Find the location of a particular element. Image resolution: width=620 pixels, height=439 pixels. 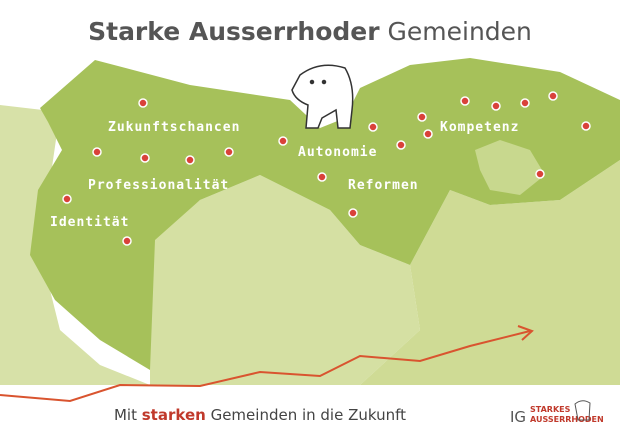

logo-line2: AUSSERRHODEN is located at coordinates (567, 419).